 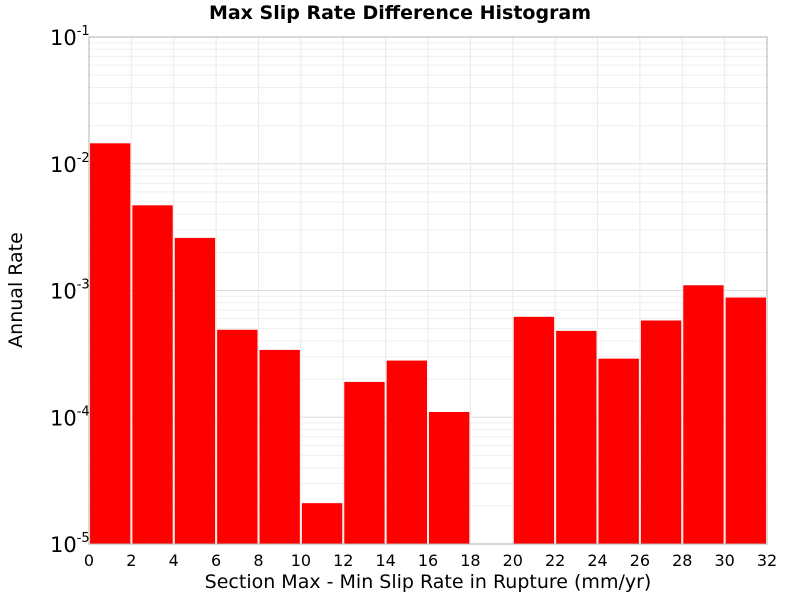 I want to click on x-tick-label: 24, so click(x=597, y=560).